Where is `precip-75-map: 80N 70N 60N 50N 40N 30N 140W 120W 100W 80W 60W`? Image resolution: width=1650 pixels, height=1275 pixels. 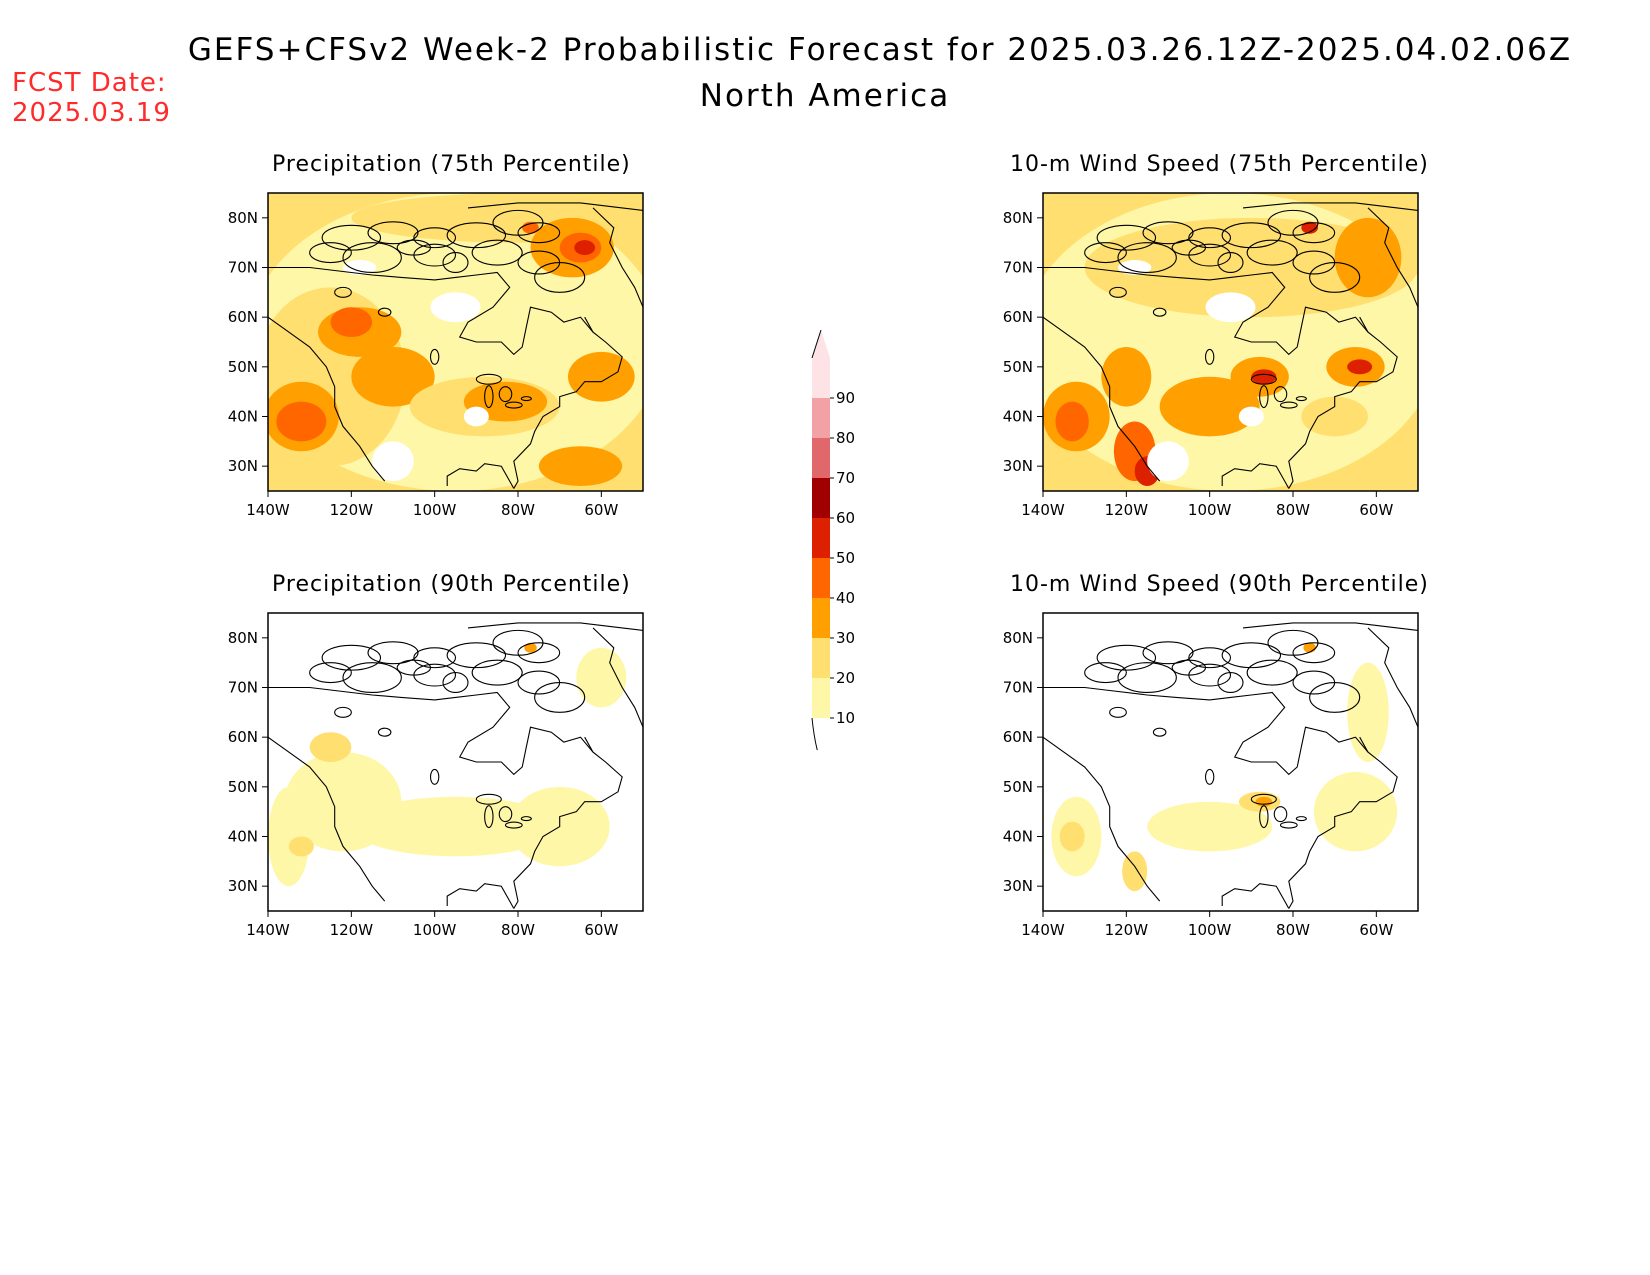
precip-75-map: 80N 70N 60N 50N 40N 30N 140W 120W 100W 80W 60W is located at coordinates (436, 355).